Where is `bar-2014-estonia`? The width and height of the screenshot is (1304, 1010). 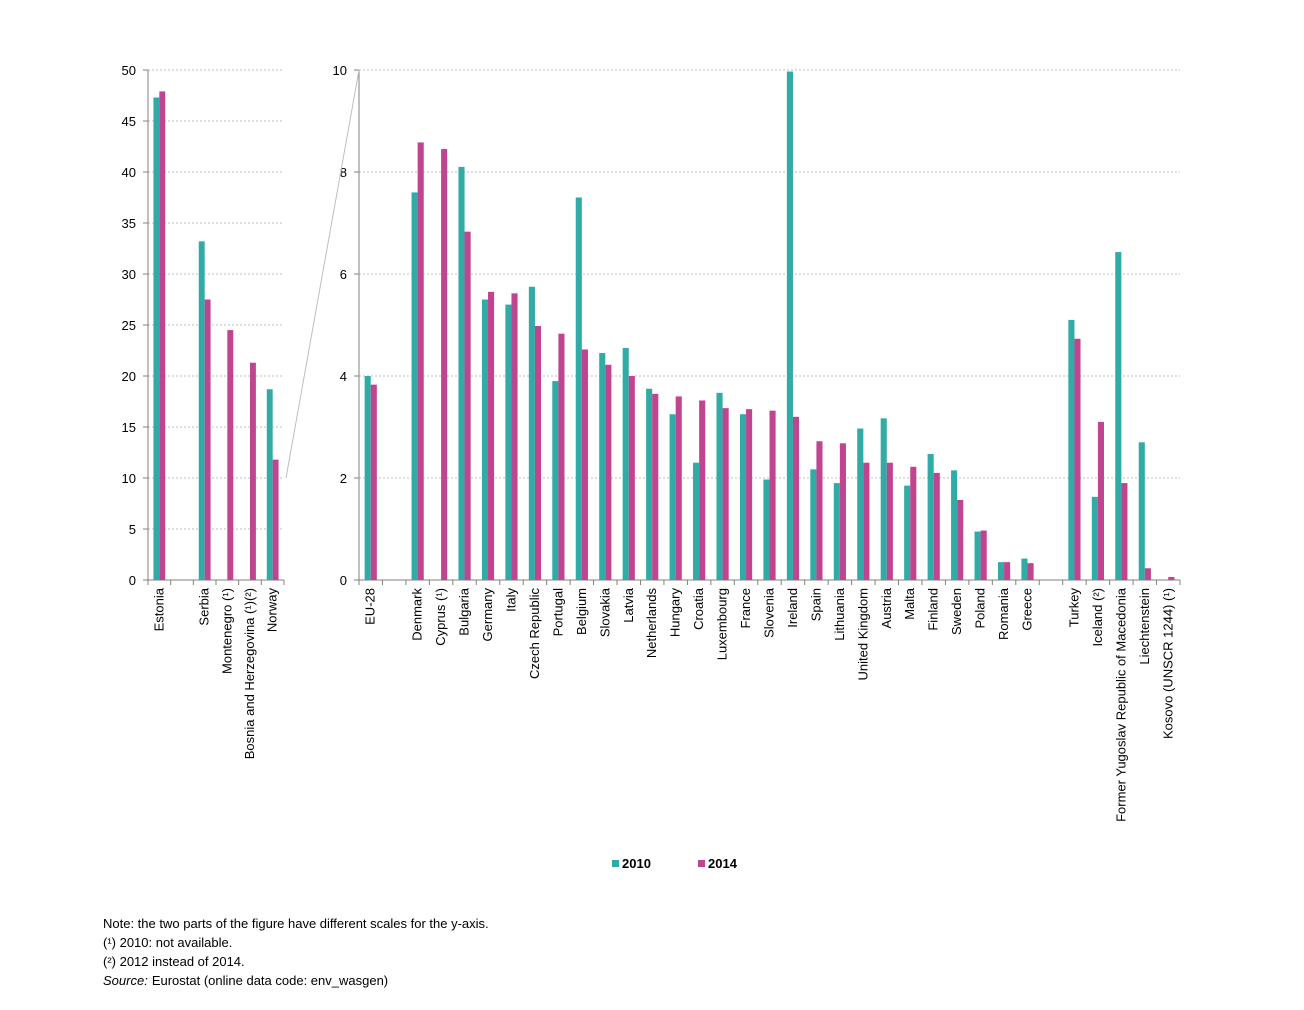
bar-2014-estonia is located at coordinates (162, 336).